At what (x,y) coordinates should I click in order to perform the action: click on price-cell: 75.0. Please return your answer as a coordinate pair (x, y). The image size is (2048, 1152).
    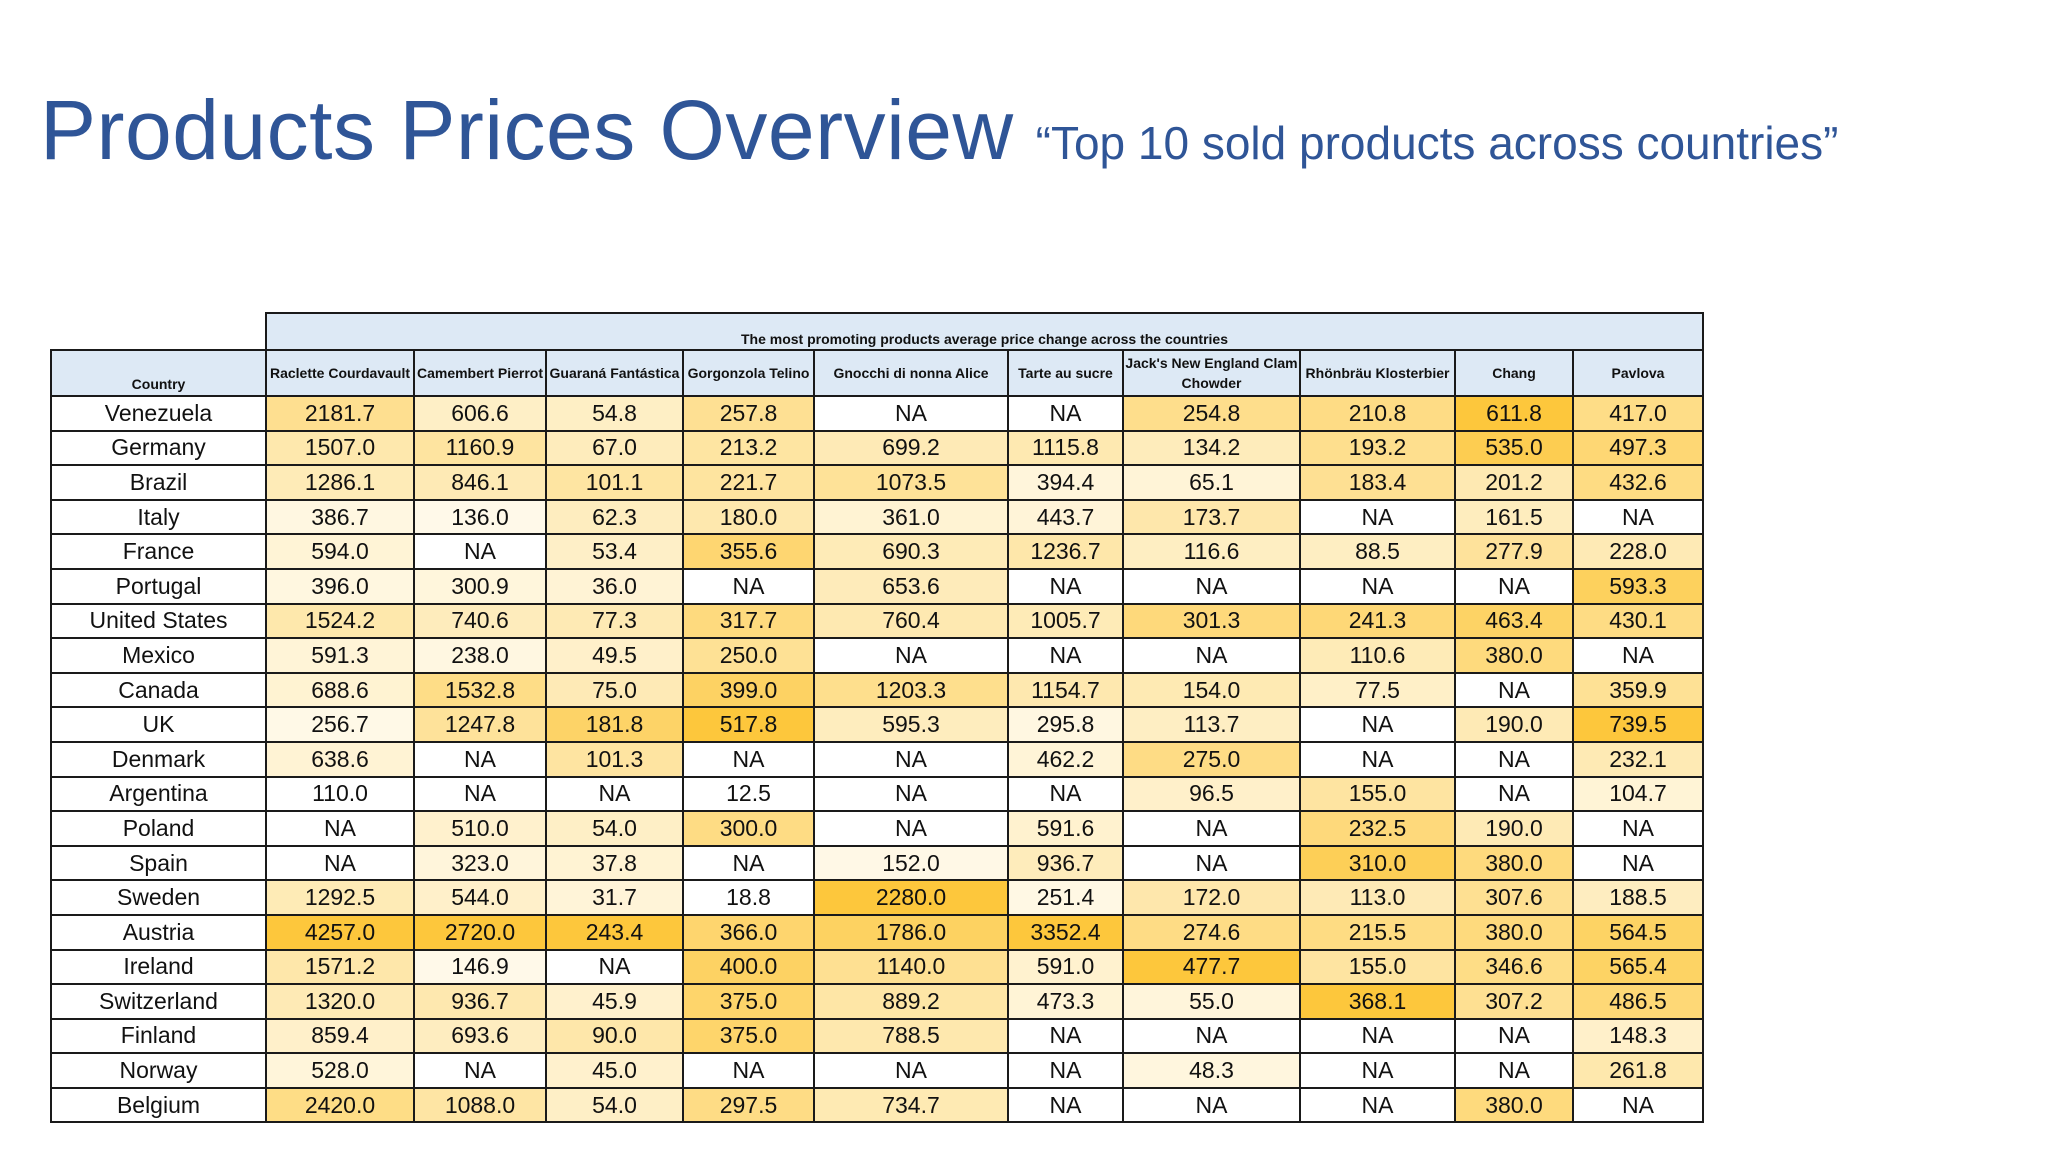
    Looking at the image, I should click on (614, 690).